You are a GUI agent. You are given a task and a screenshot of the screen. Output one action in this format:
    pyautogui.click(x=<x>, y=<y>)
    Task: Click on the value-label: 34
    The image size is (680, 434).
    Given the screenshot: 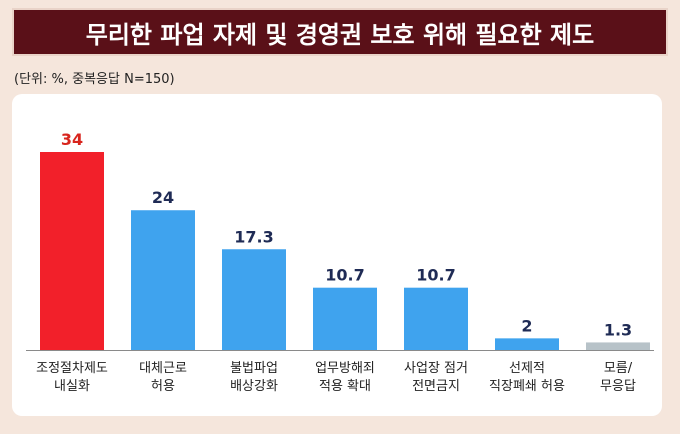 What is the action you would take?
    pyautogui.click(x=72, y=139)
    